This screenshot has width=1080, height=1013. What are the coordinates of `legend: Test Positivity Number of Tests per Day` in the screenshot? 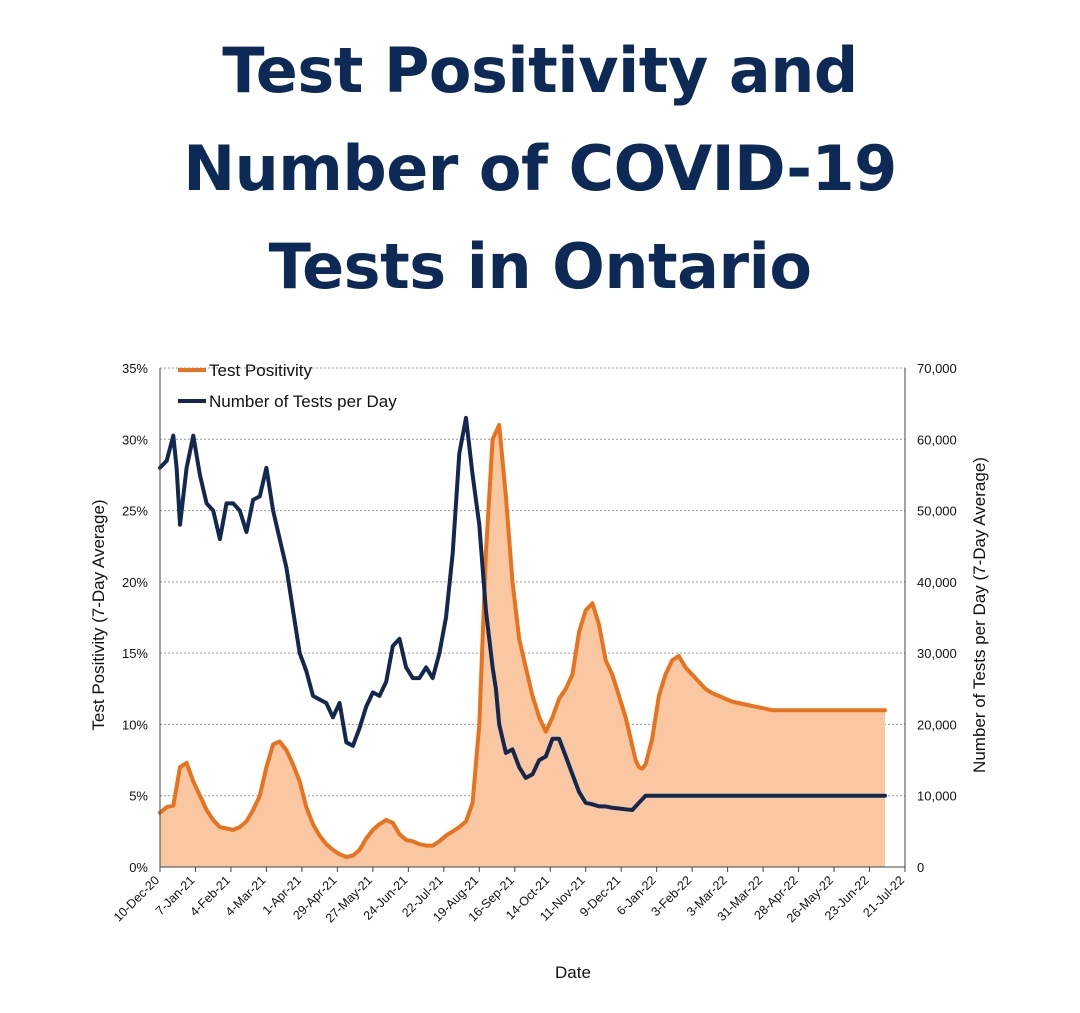 It's located at (287, 386).